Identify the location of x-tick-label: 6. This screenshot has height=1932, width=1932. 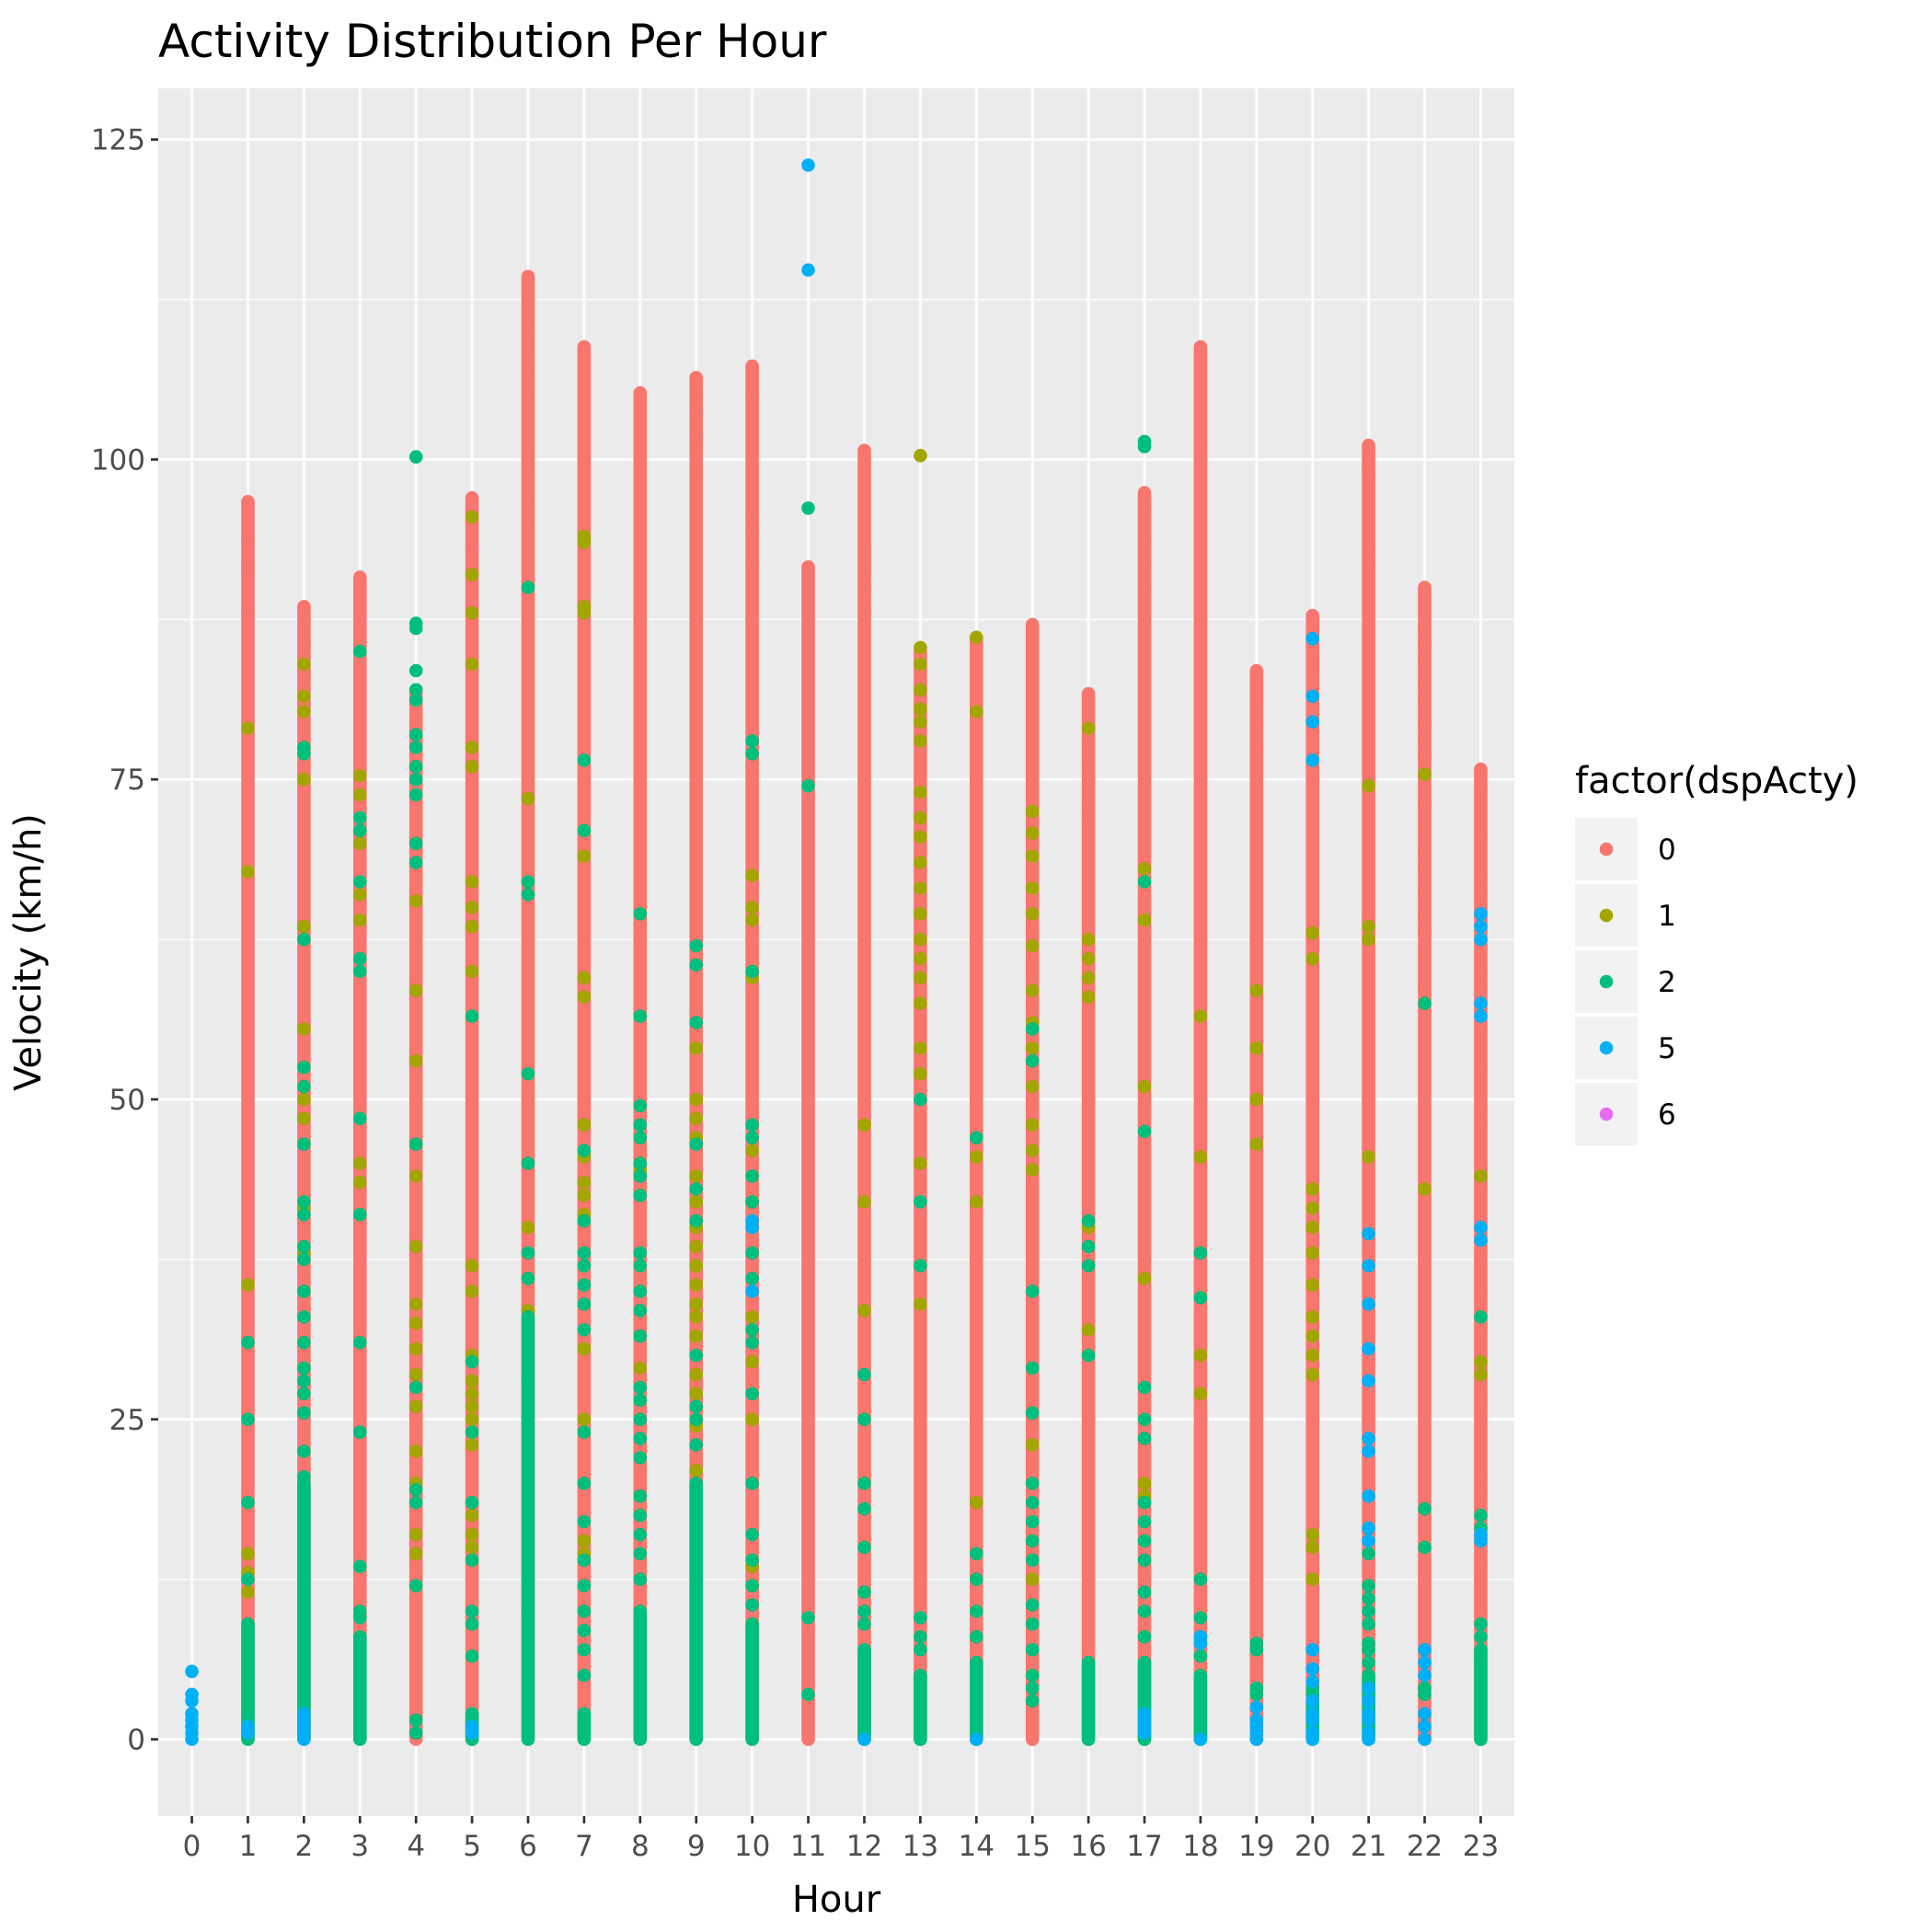
(528, 1846).